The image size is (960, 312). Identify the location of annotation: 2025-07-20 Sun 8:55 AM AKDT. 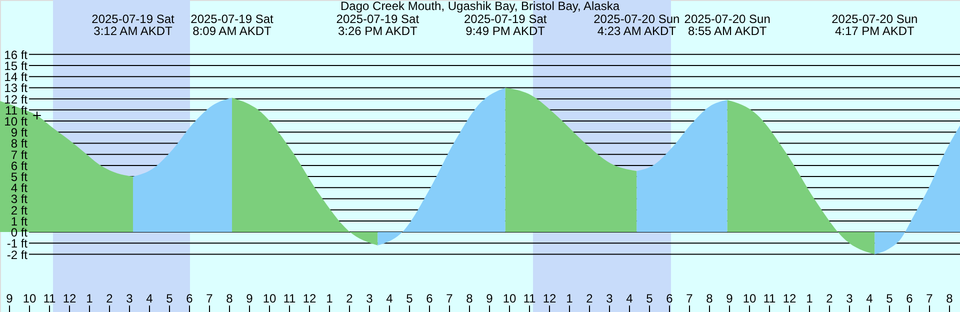
(727, 25).